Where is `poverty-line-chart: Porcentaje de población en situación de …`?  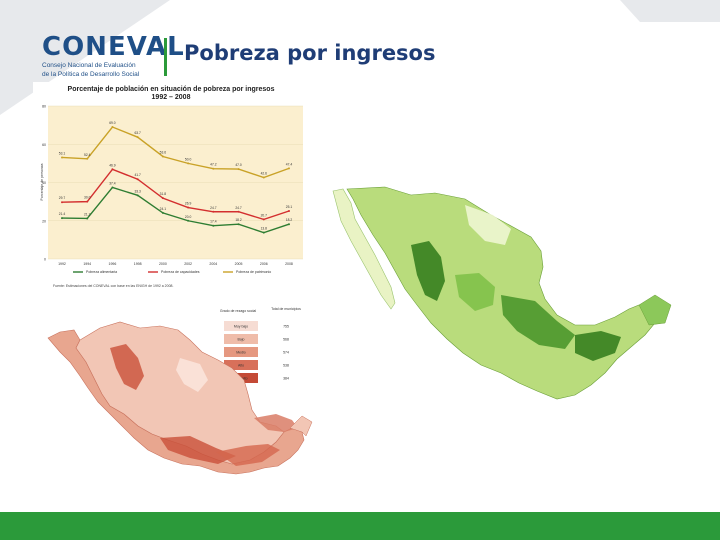
poverty-line-chart: Porcentaje de población en situación de … is located at coordinates (171, 187).